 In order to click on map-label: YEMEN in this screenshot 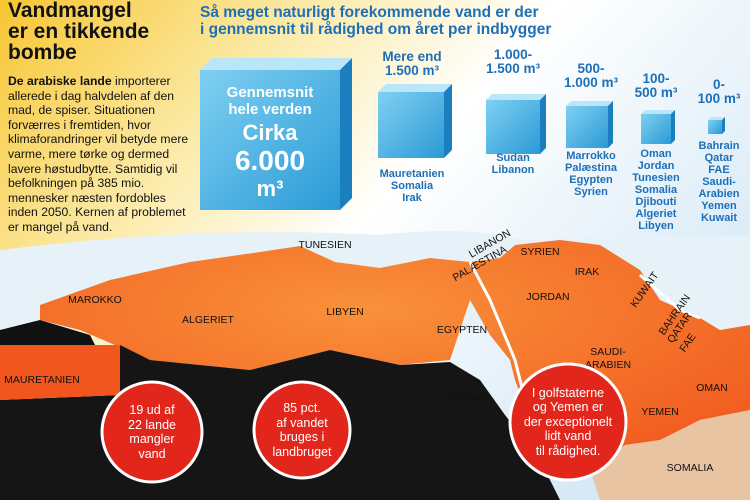, I will do `click(659, 412)`.